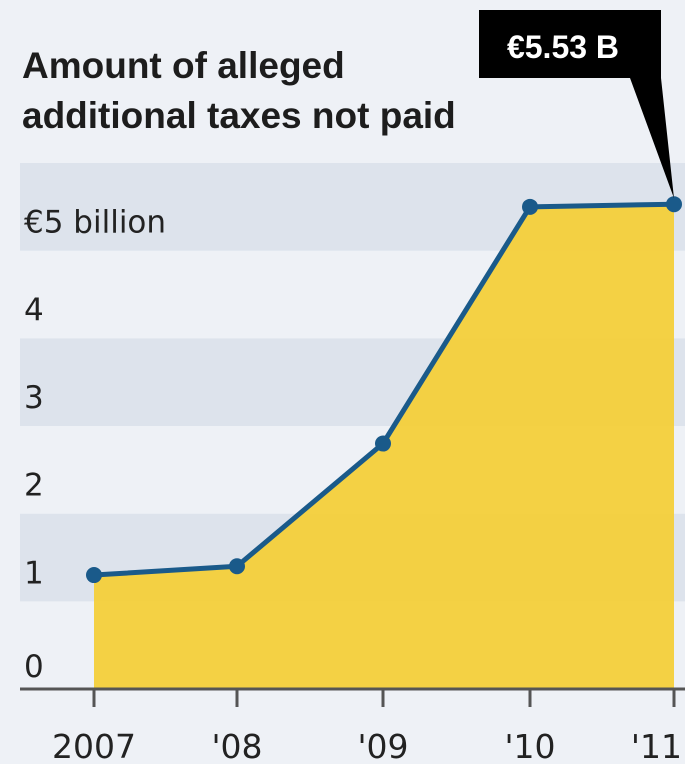 The height and width of the screenshot is (764, 685). I want to click on y-tick-labels: 0 1 2 3 4 €5 billion, so click(95, 445).